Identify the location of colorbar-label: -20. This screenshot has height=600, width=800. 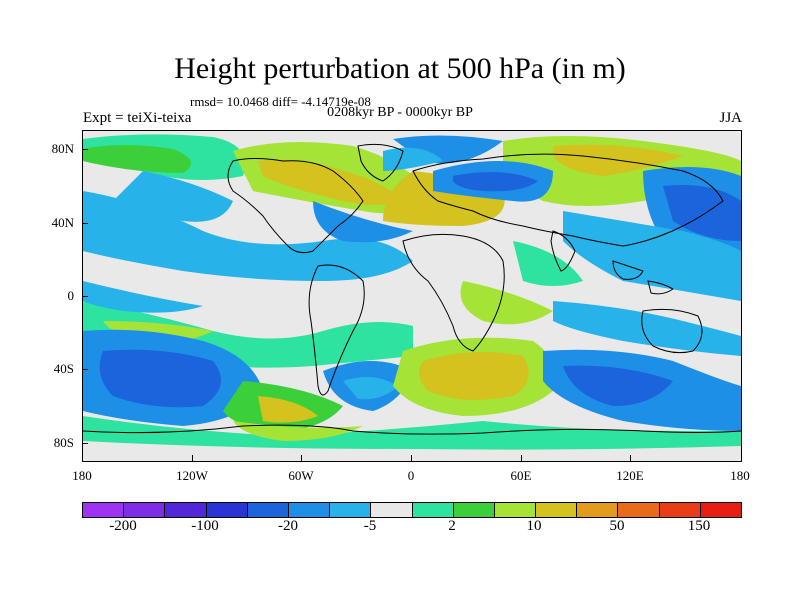
(288, 526).